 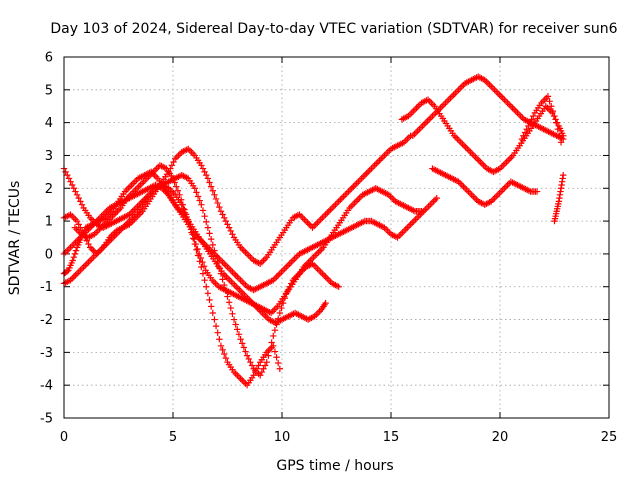 I want to click on x-tick-label: 25, so click(x=609, y=437).